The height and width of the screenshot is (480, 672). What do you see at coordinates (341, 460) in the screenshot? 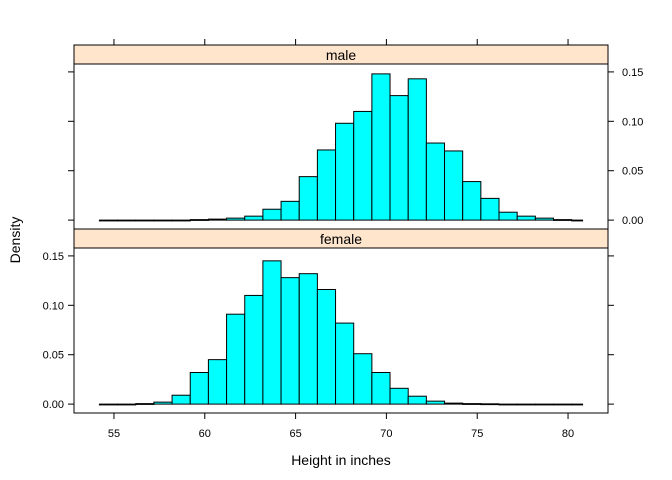
I see `x-axis-title: Height in inches` at bounding box center [341, 460].